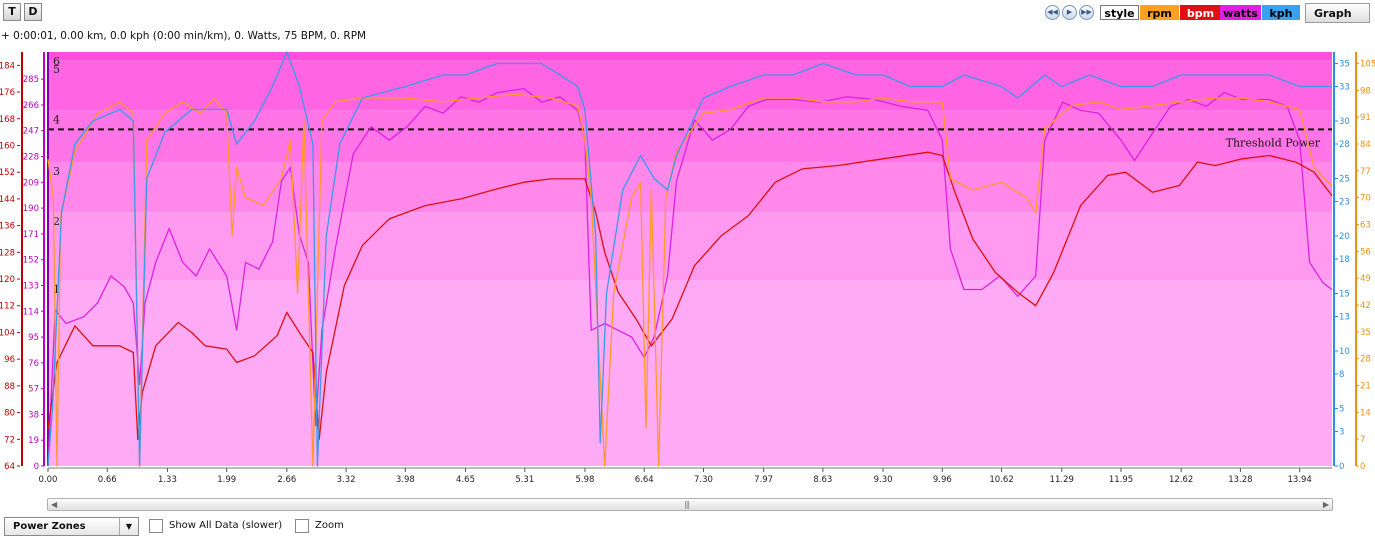 This screenshot has height=537, width=1375. What do you see at coordinates (1240, 12) in the screenshot?
I see `toggle-watts: watts` at bounding box center [1240, 12].